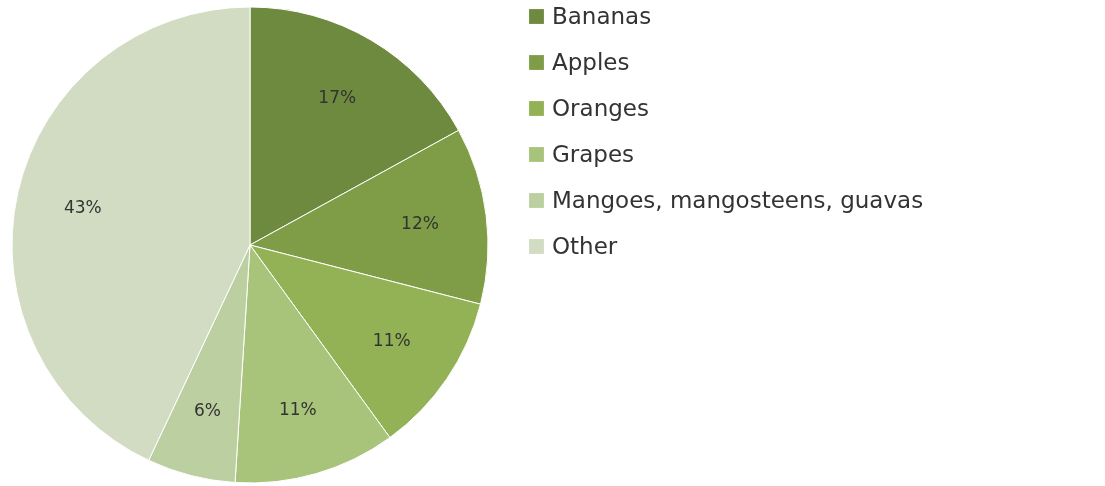 The height and width of the screenshot is (486, 1105). I want to click on legend-label: Oranges, so click(600, 107).